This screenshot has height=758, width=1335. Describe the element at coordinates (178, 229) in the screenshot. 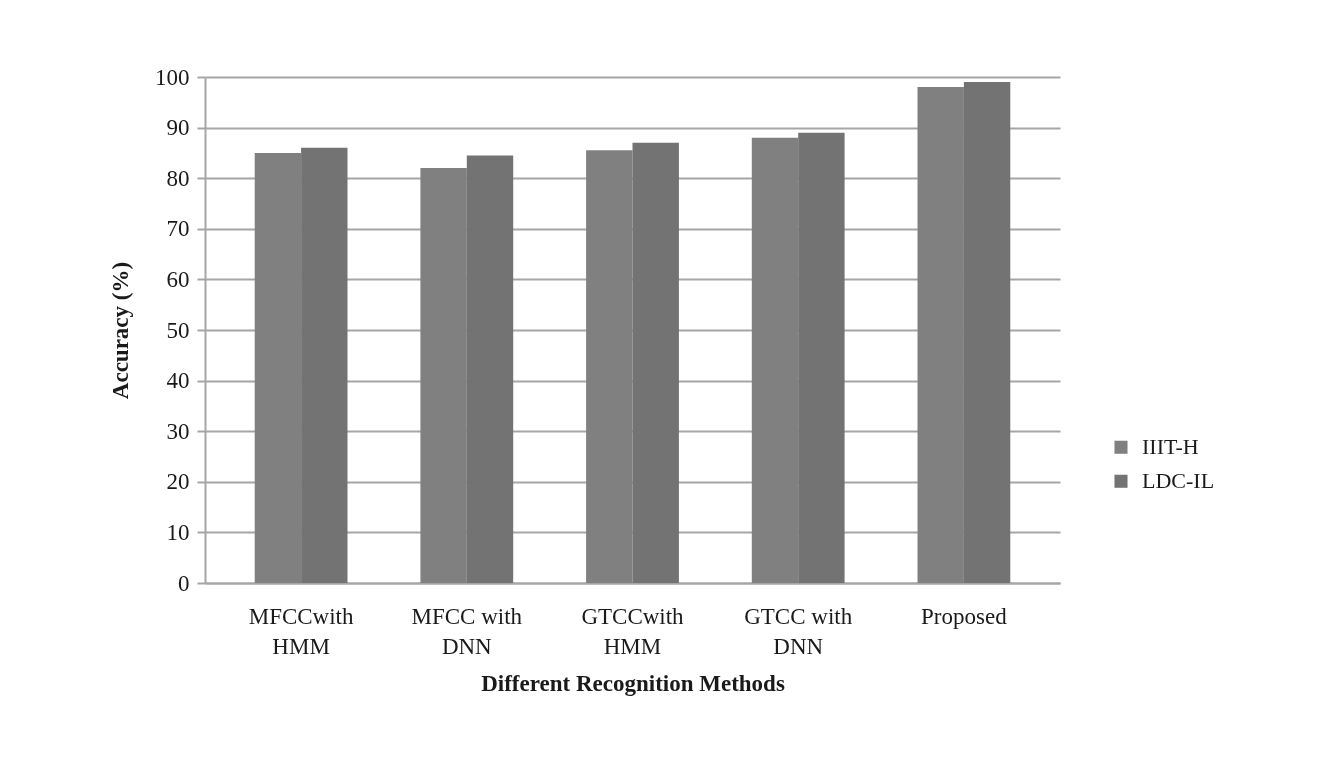

I see `y-tick-label: 70` at that location.